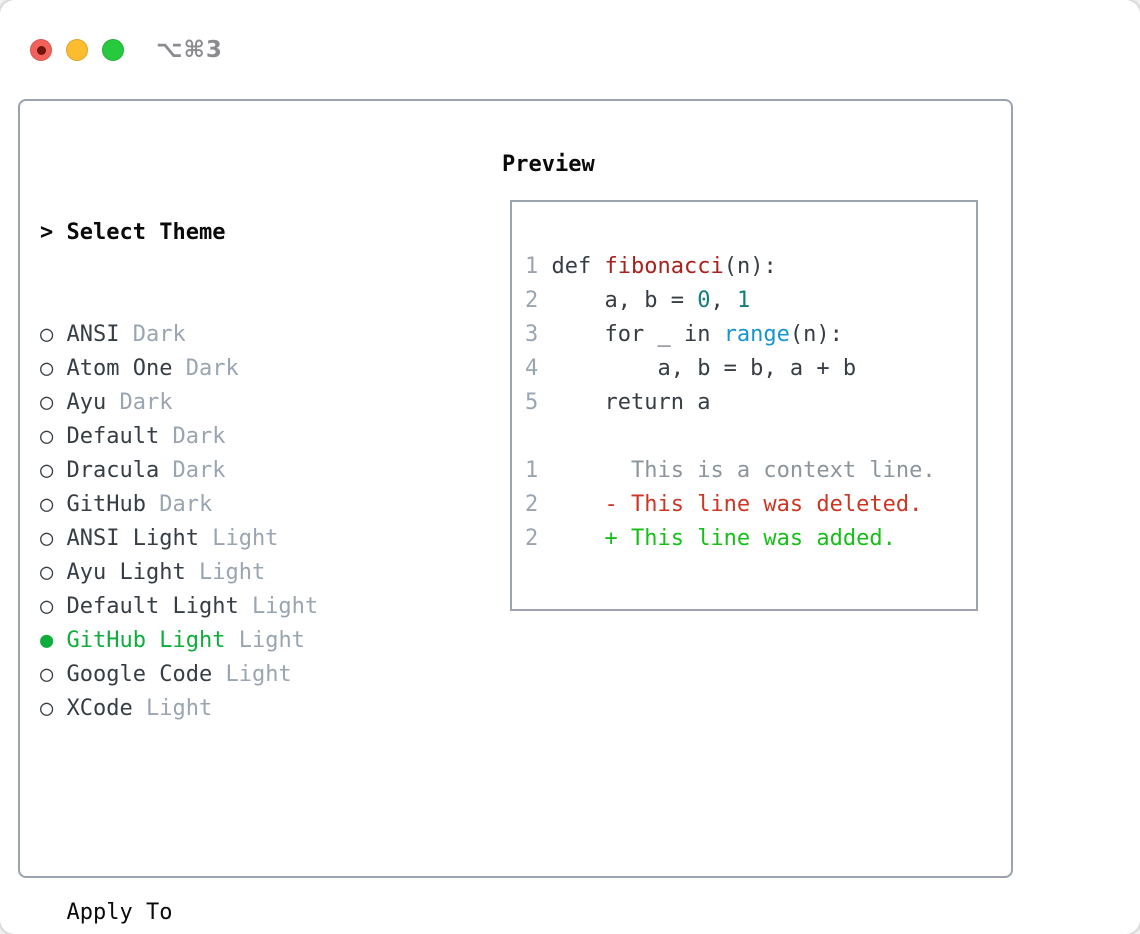 This screenshot has width=1140, height=934. What do you see at coordinates (271, 335) in the screenshot?
I see `theme-option-ansi: ○ ANSI Dark` at bounding box center [271, 335].